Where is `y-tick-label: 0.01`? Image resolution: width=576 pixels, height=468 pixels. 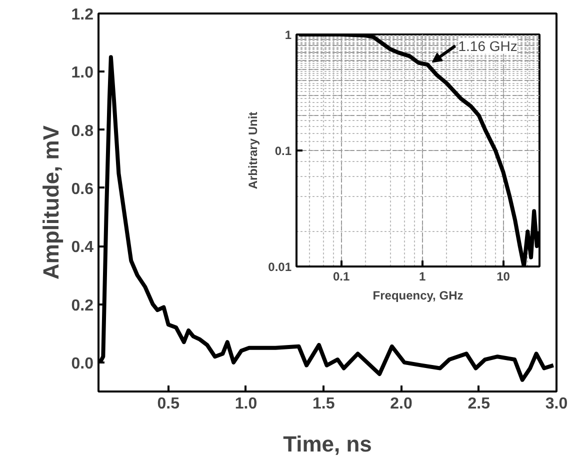
y-tick-label: 0.01 is located at coordinates (280, 267).